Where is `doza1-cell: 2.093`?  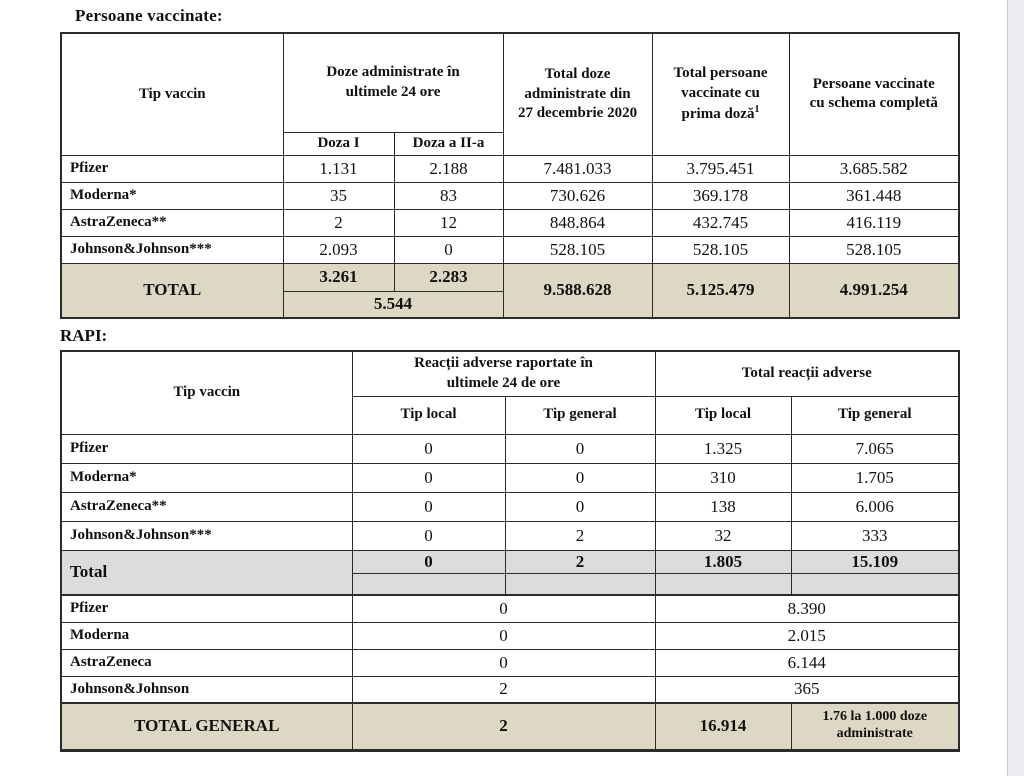
doza1-cell: 2.093 is located at coordinates (338, 249).